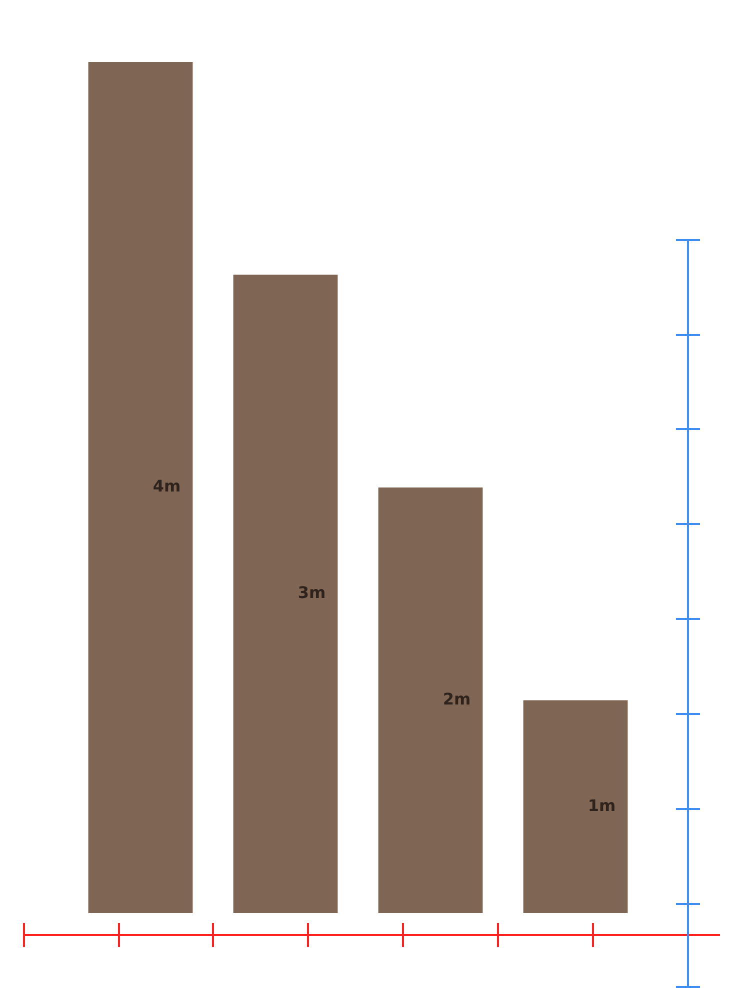  What do you see at coordinates (312, 592) in the screenshot?
I see `data-label: 3m` at bounding box center [312, 592].